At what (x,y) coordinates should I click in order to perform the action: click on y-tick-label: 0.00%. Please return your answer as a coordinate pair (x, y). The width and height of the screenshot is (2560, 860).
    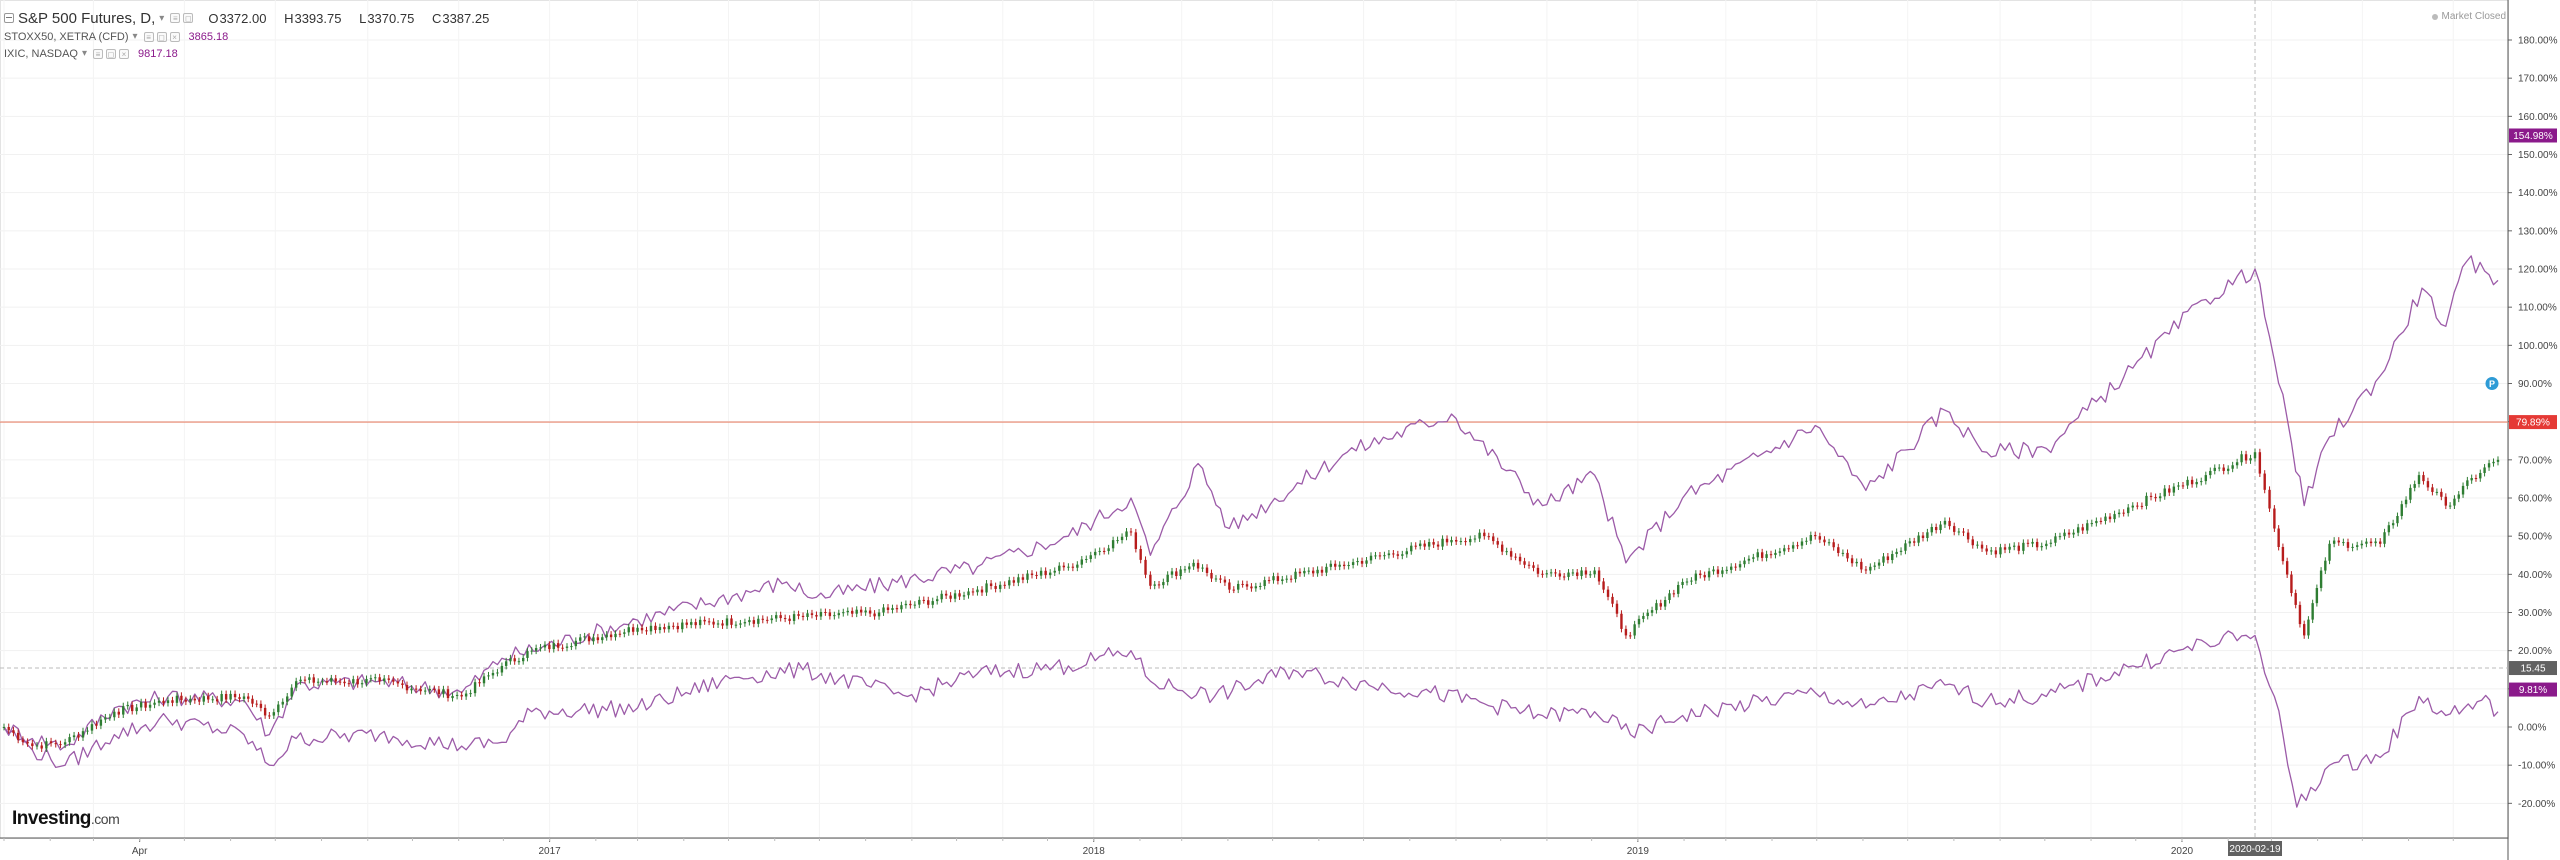
    Looking at the image, I should click on (2532, 728).